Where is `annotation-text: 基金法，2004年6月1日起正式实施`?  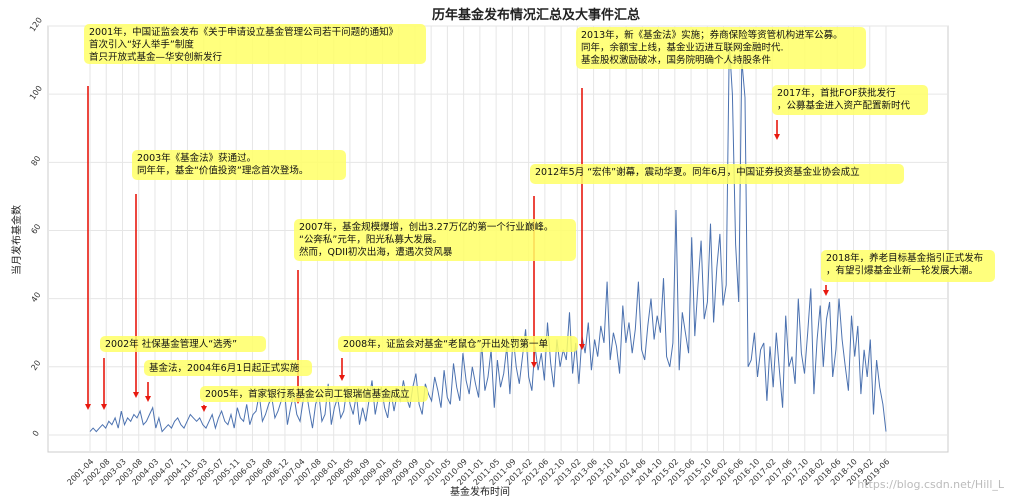
annotation-text: 基金法，2004年6月1日起正式实施 is located at coordinates (224, 368).